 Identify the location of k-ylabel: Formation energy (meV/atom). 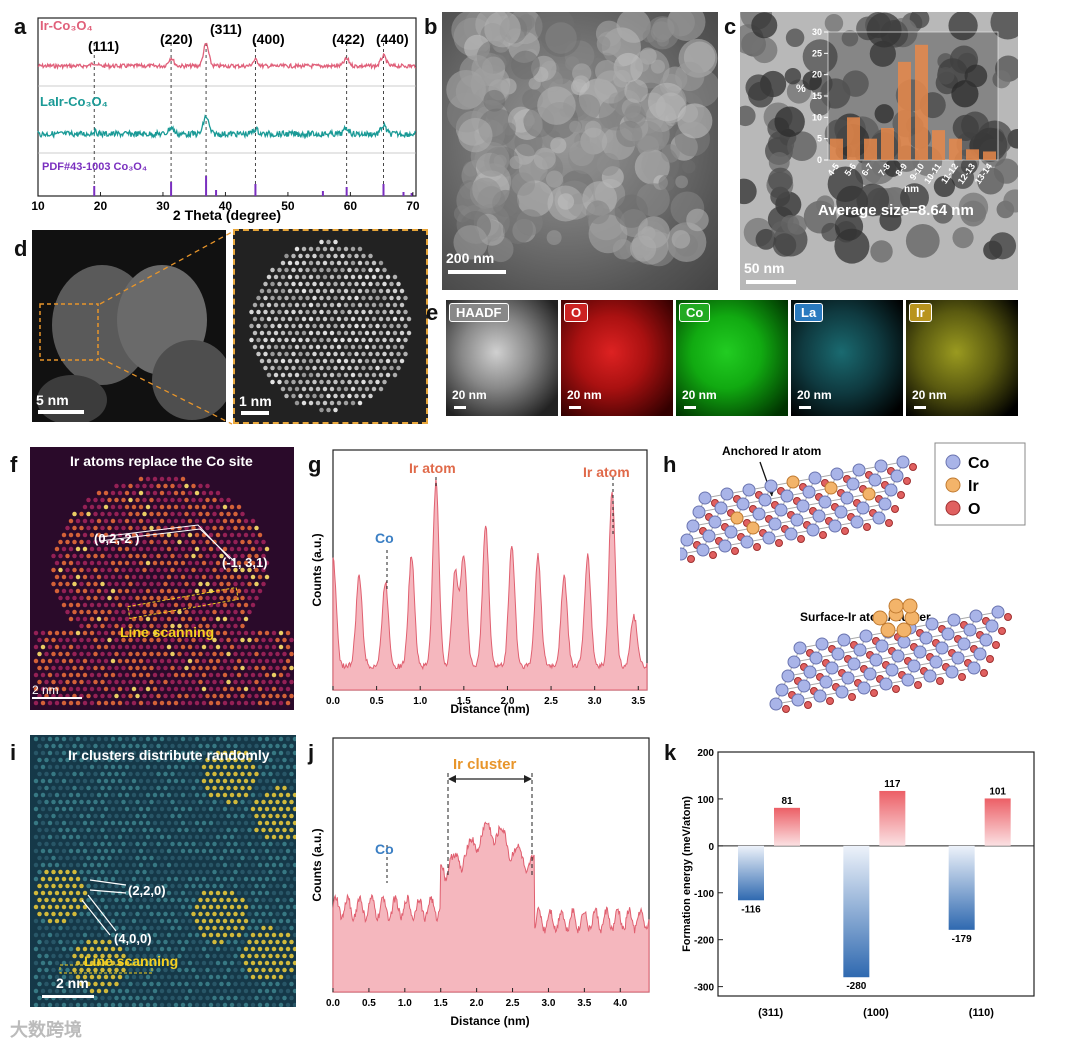
(687, 874).